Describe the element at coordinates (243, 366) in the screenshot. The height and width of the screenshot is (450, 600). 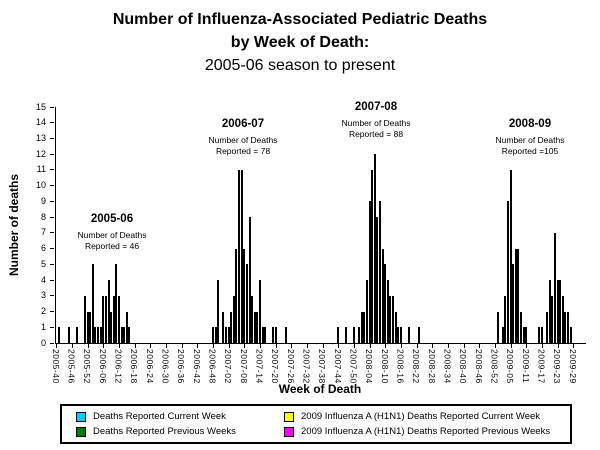
I see `x-axis-tick-label: 2007-08` at that location.